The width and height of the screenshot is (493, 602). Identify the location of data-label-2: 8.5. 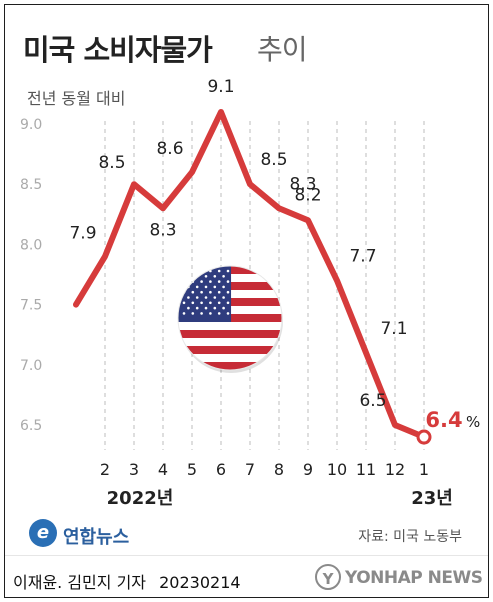
(111, 163).